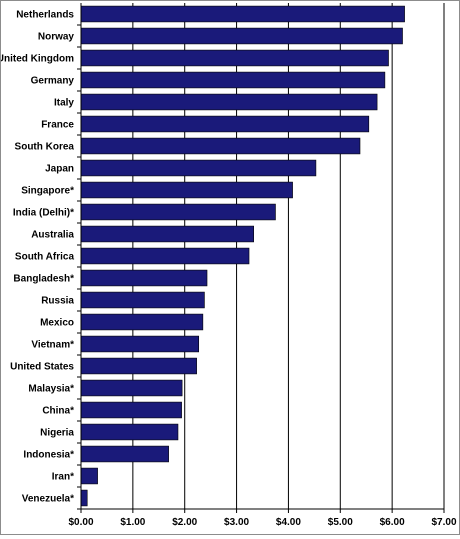  Describe the element at coordinates (443, 522) in the screenshot. I see `x-tick-label: $7.00` at that location.